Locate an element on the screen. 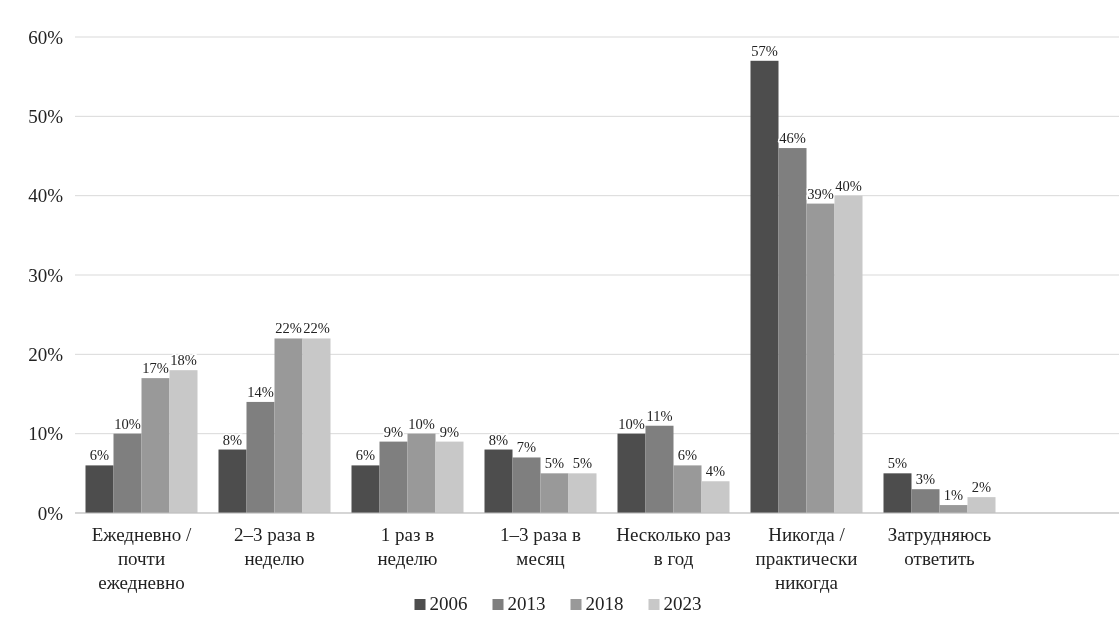  x-tick-label: Никогда / практически никогда is located at coordinates (806, 558).